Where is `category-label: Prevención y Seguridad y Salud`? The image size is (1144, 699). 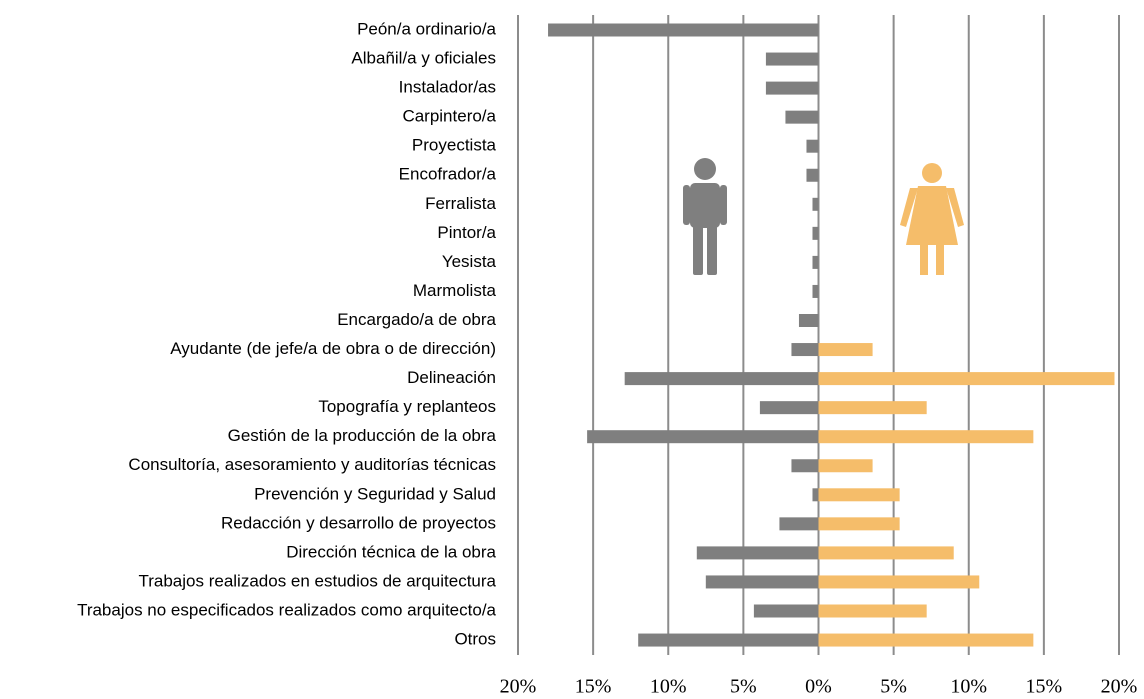
category-label: Prevención y Seguridad y Salud is located at coordinates (375, 493).